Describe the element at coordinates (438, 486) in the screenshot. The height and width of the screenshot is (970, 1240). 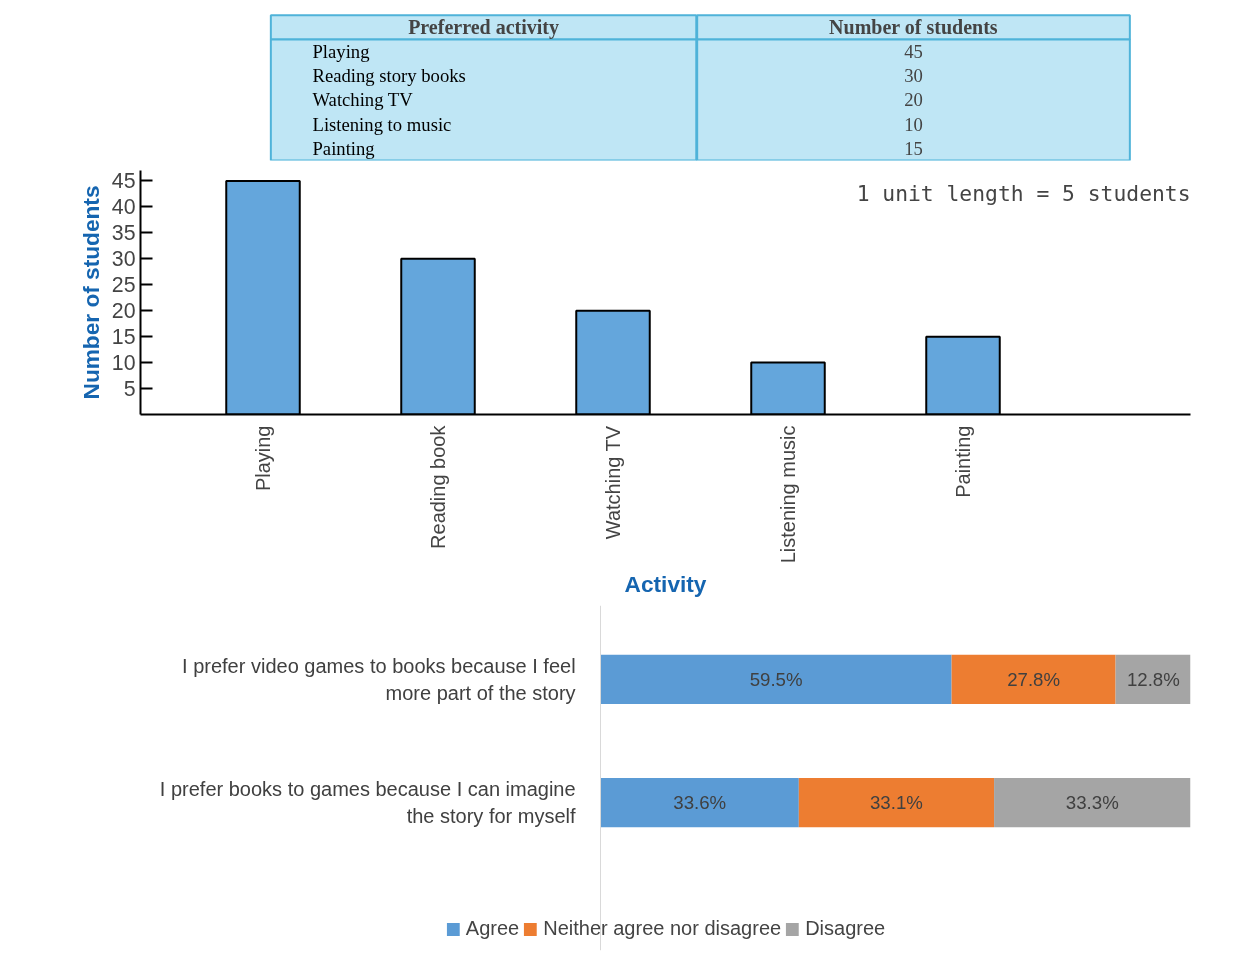
I see `x-tick-label: Reading book` at that location.